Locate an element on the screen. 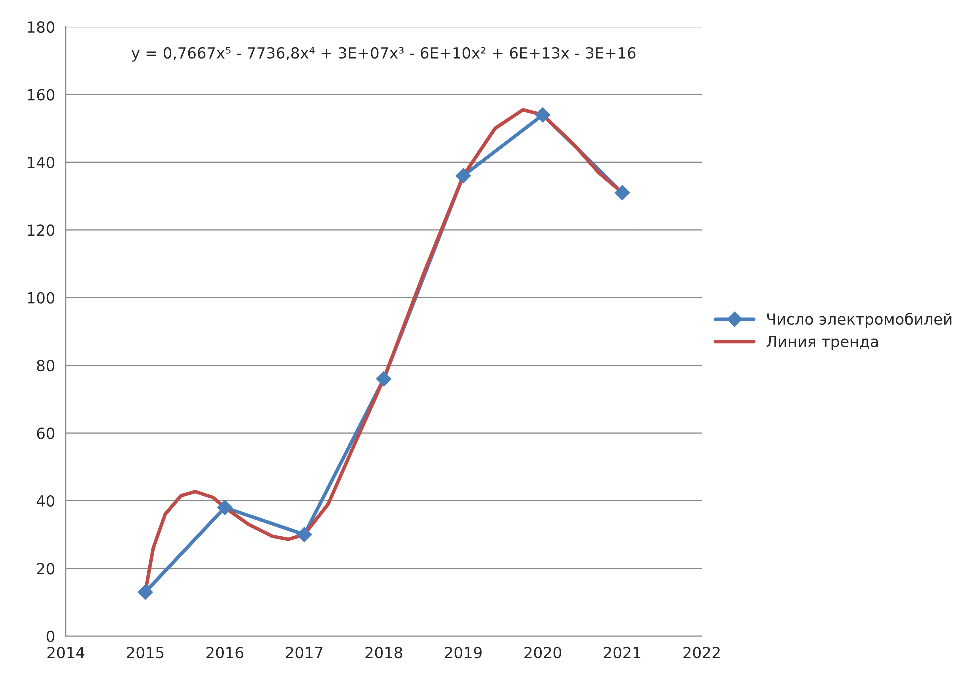  y-tick-label: 160 is located at coordinates (41, 95).